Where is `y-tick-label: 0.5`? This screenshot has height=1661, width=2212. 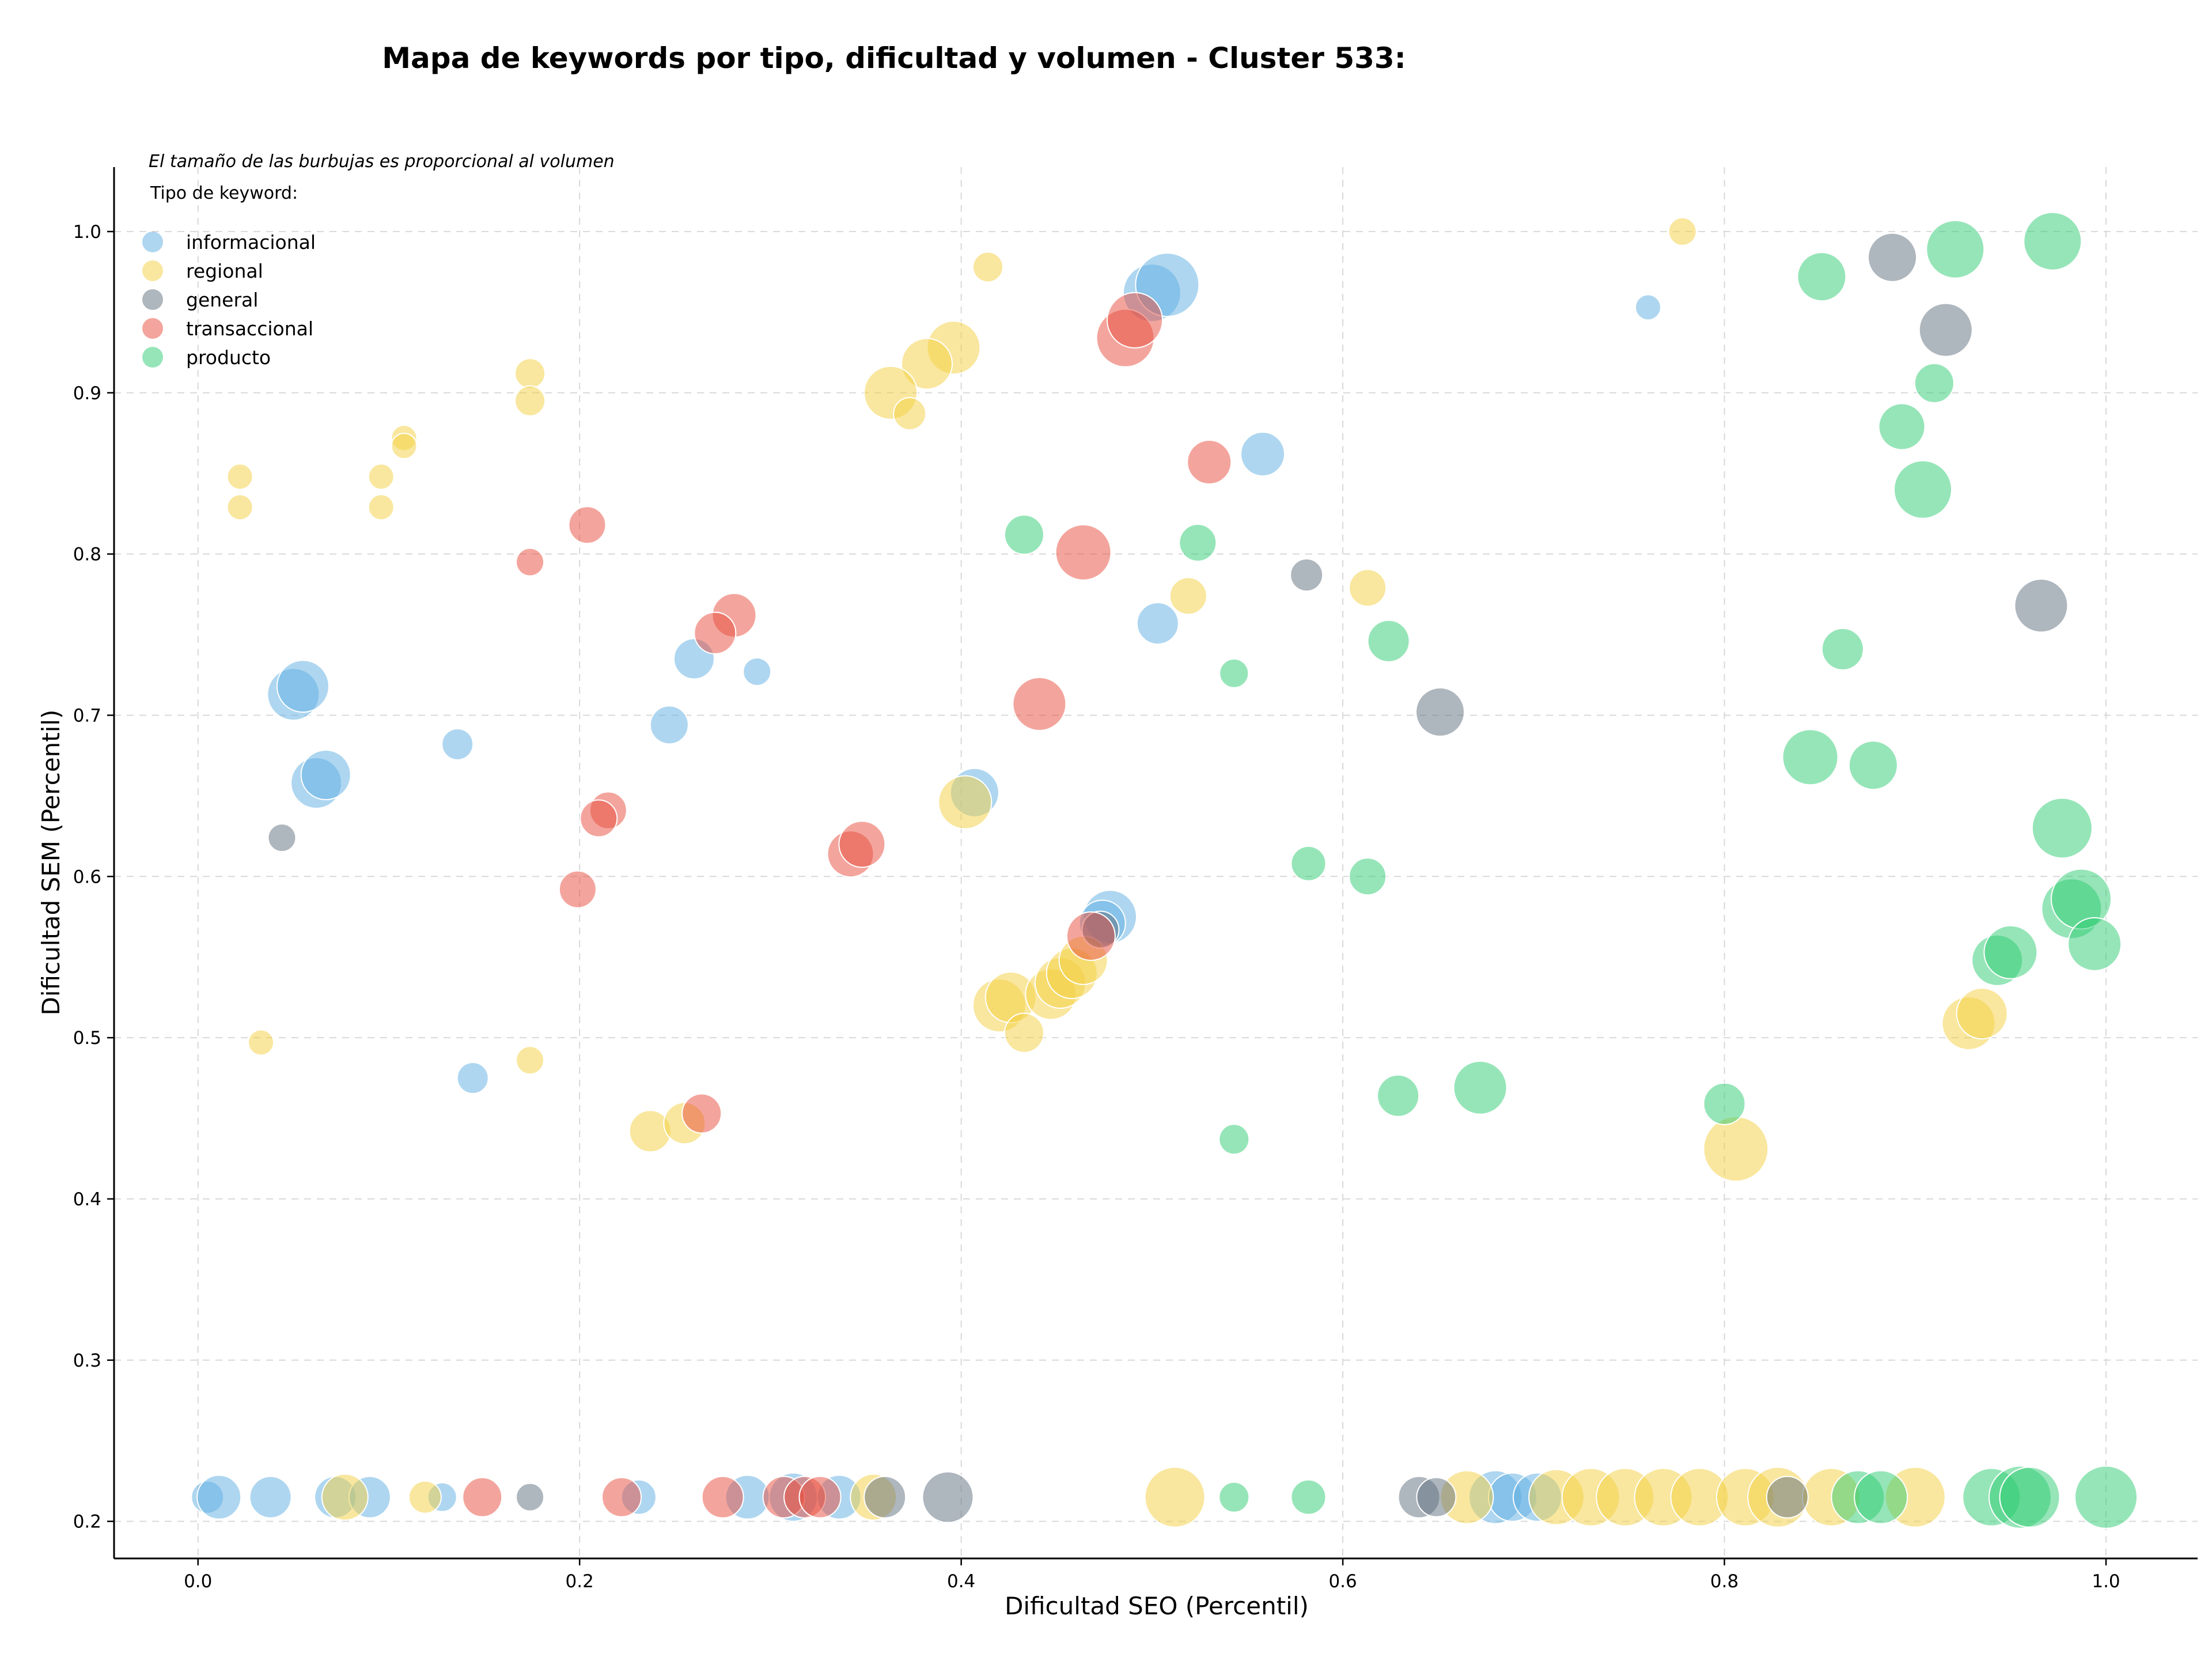 y-tick-label: 0.5 is located at coordinates (87, 1038).